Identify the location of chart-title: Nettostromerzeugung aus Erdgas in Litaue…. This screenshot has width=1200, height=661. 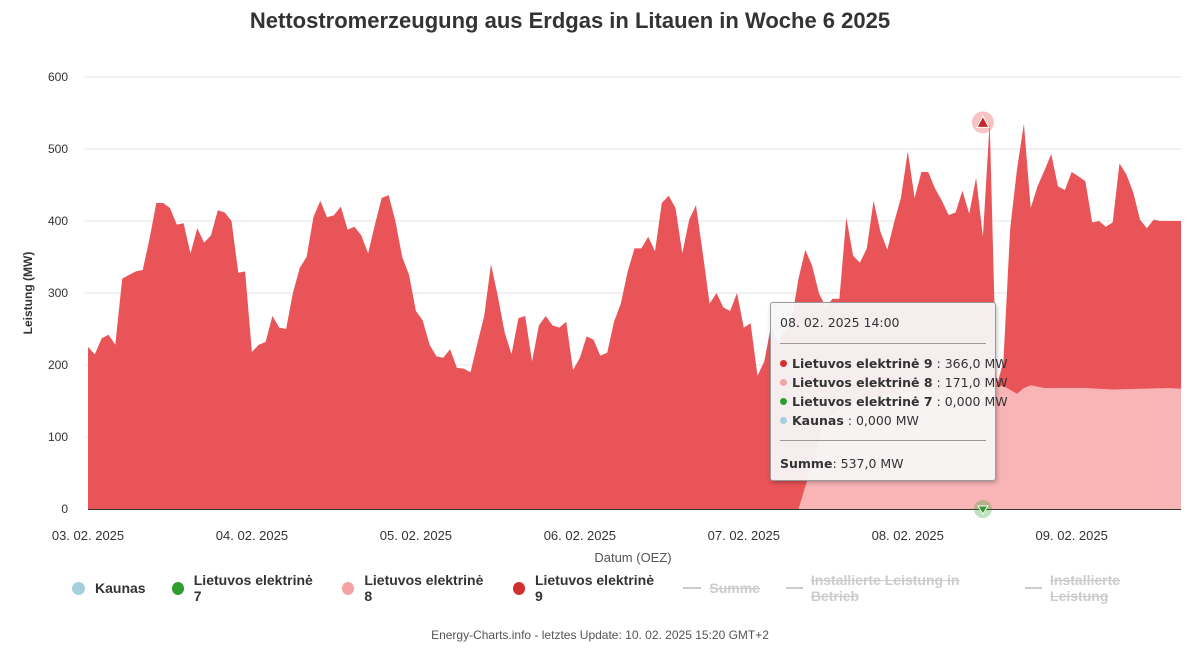
(570, 20).